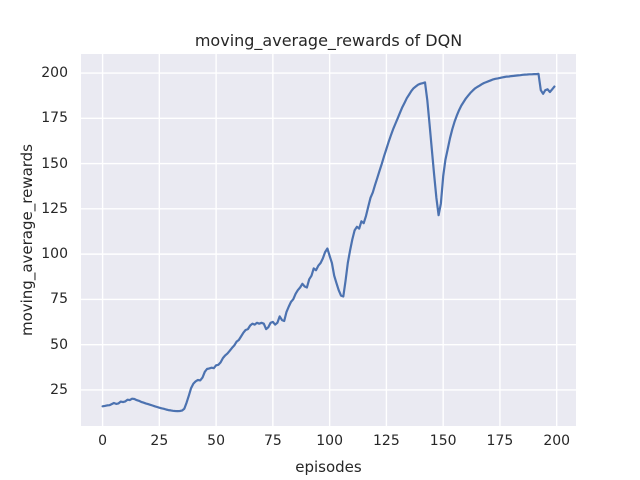  Describe the element at coordinates (54, 118) in the screenshot. I see `y-tick-label: 175` at that location.